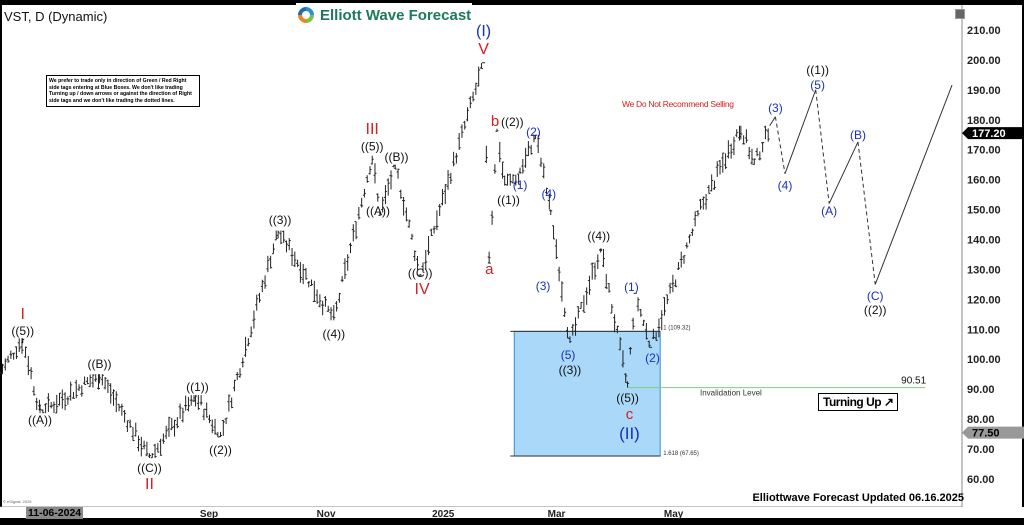 This screenshot has width=1024, height=525. Describe the element at coordinates (858, 402) in the screenshot. I see `turning-up-badge: Turning Up ↗` at that location.